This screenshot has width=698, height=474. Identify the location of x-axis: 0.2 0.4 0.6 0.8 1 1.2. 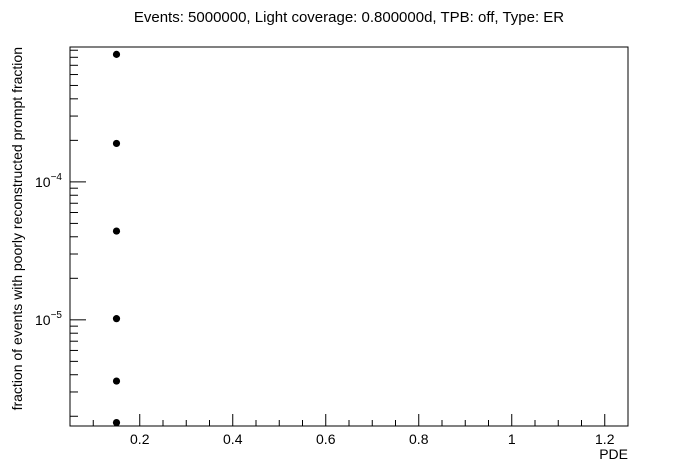
(360, 430).